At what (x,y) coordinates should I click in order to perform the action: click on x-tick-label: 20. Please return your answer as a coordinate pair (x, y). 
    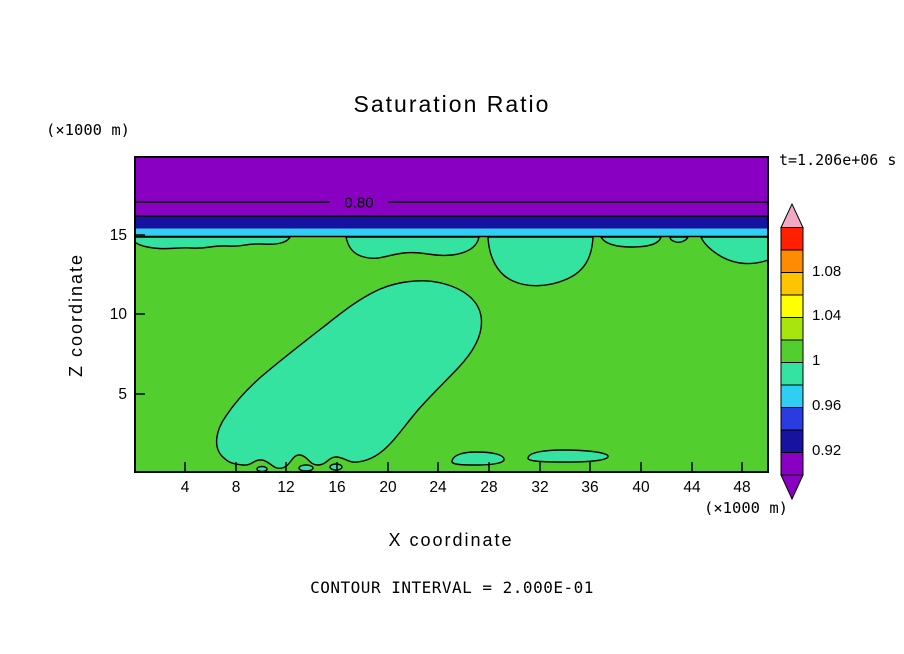
    Looking at the image, I should click on (388, 487).